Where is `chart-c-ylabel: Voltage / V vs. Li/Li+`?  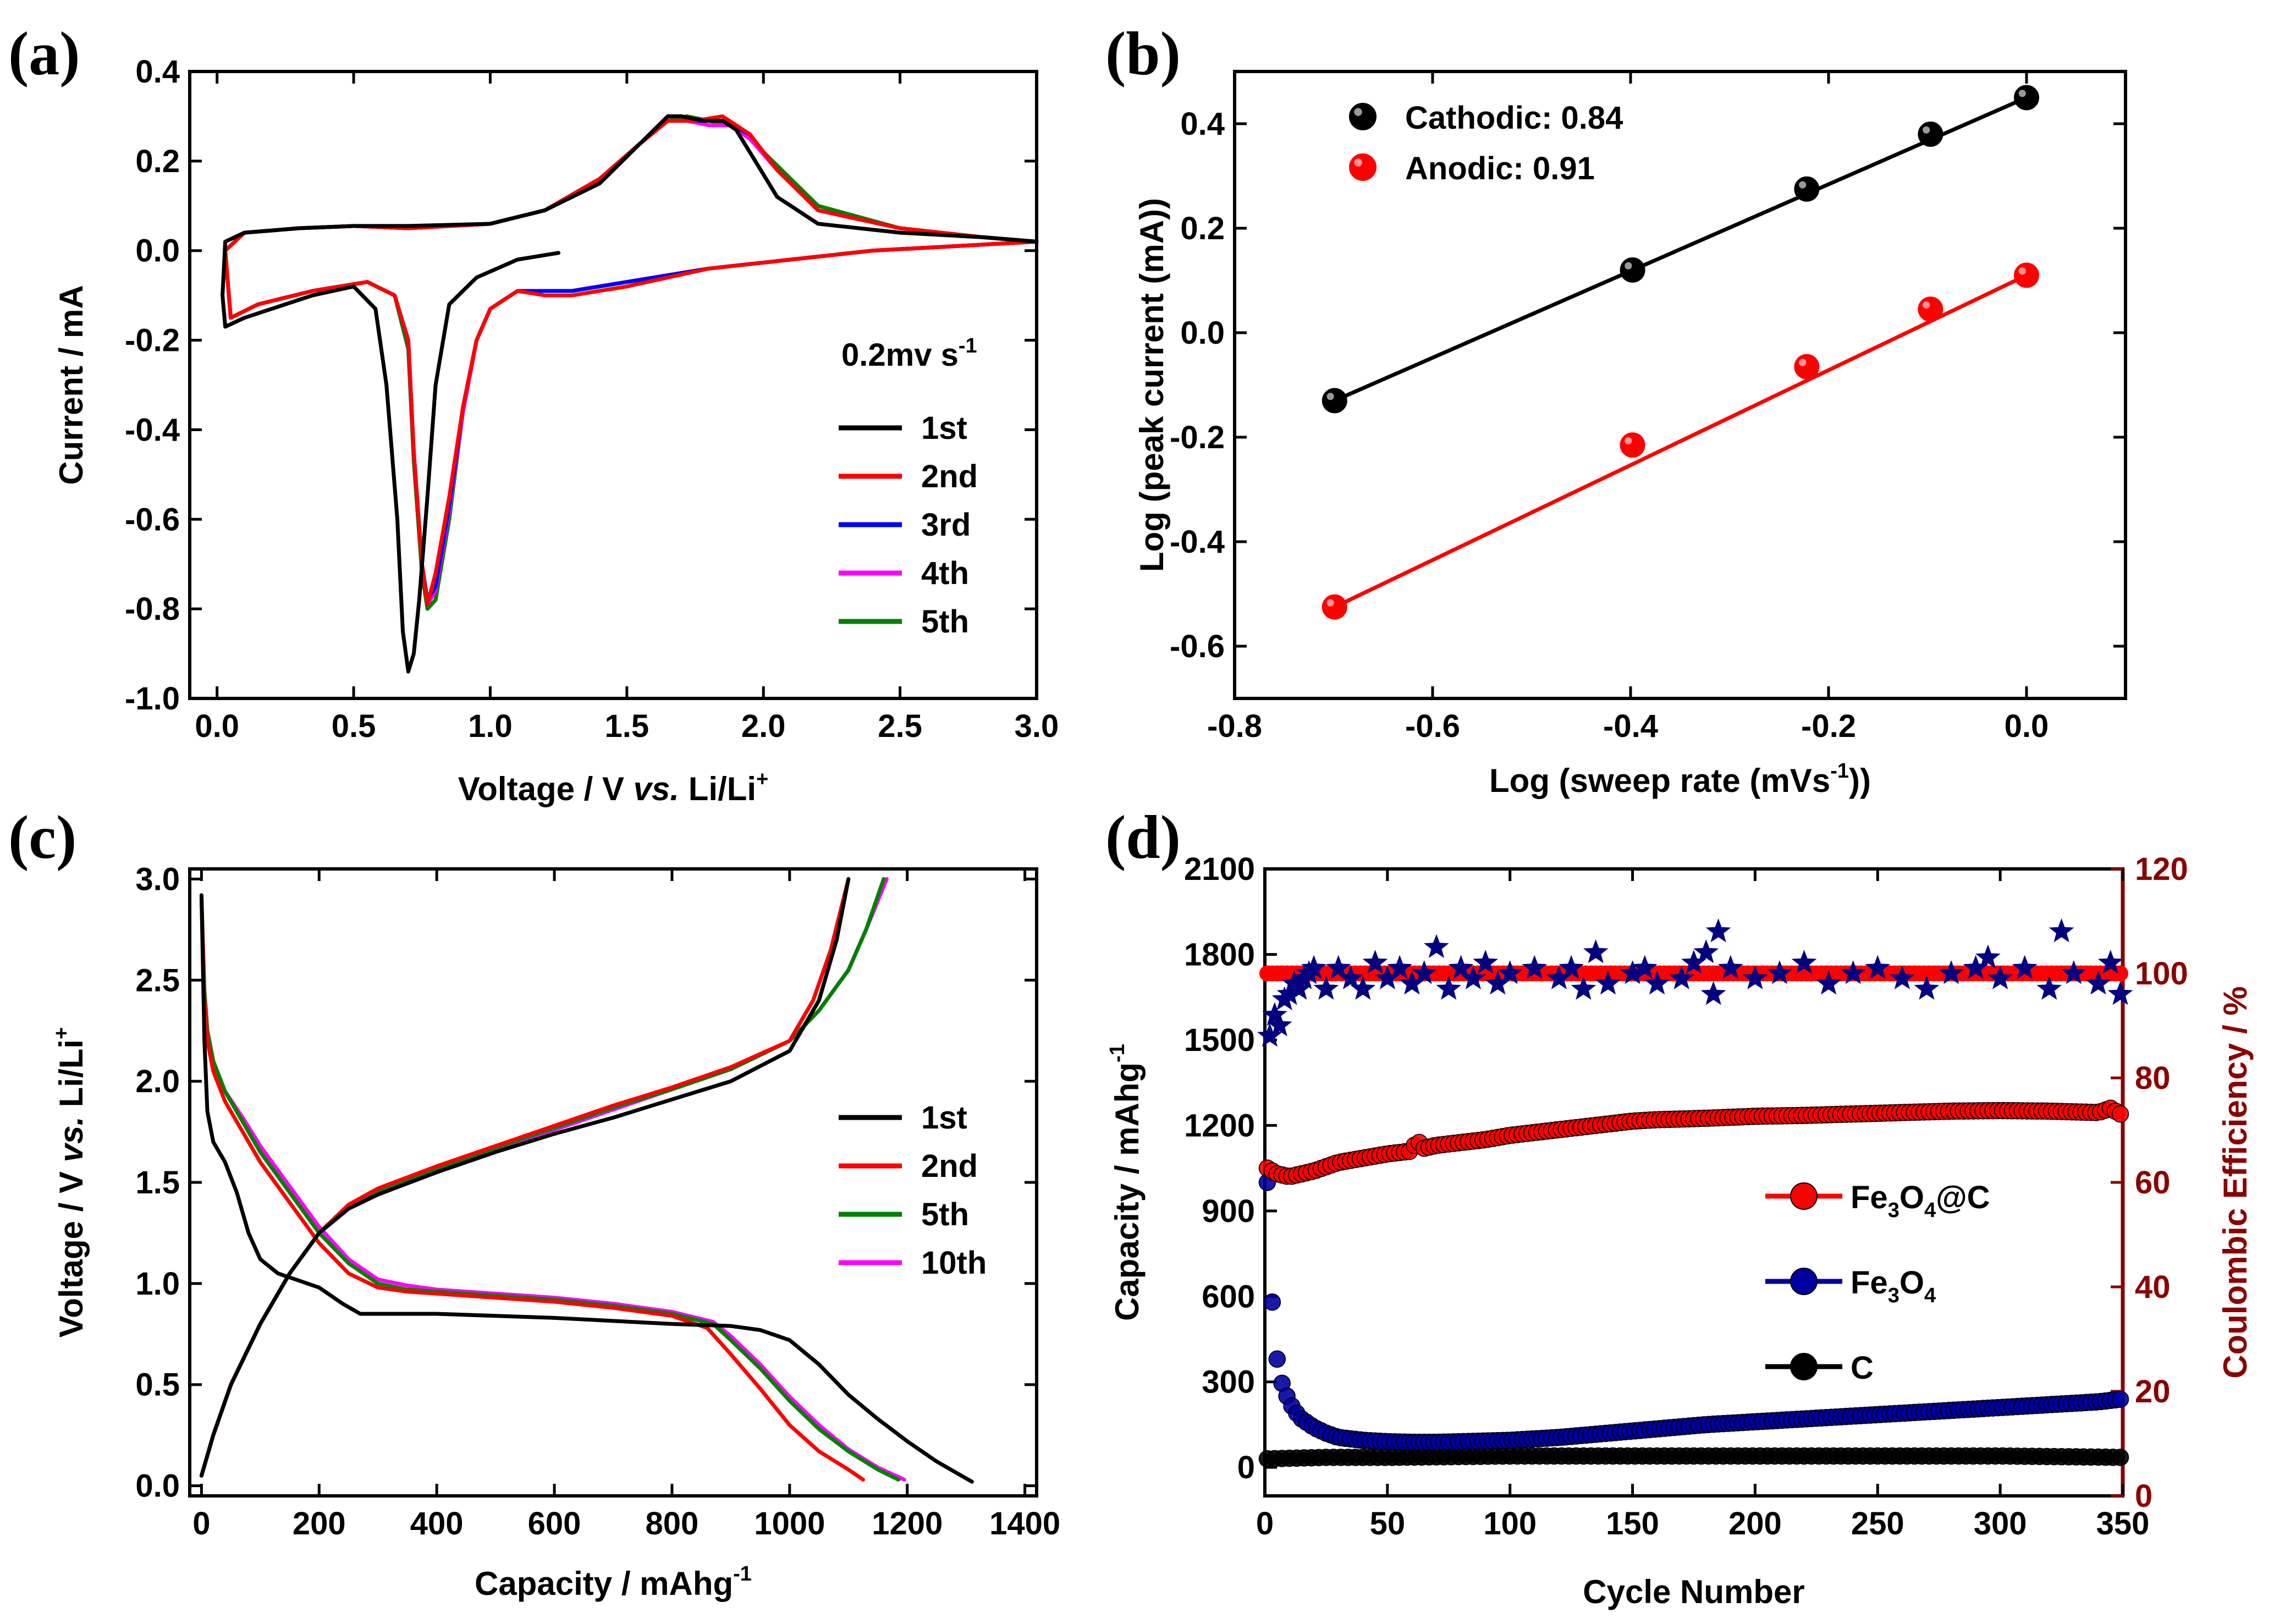 chart-c-ylabel: Voltage / V vs. Li/Li+ is located at coordinates (70, 1182).